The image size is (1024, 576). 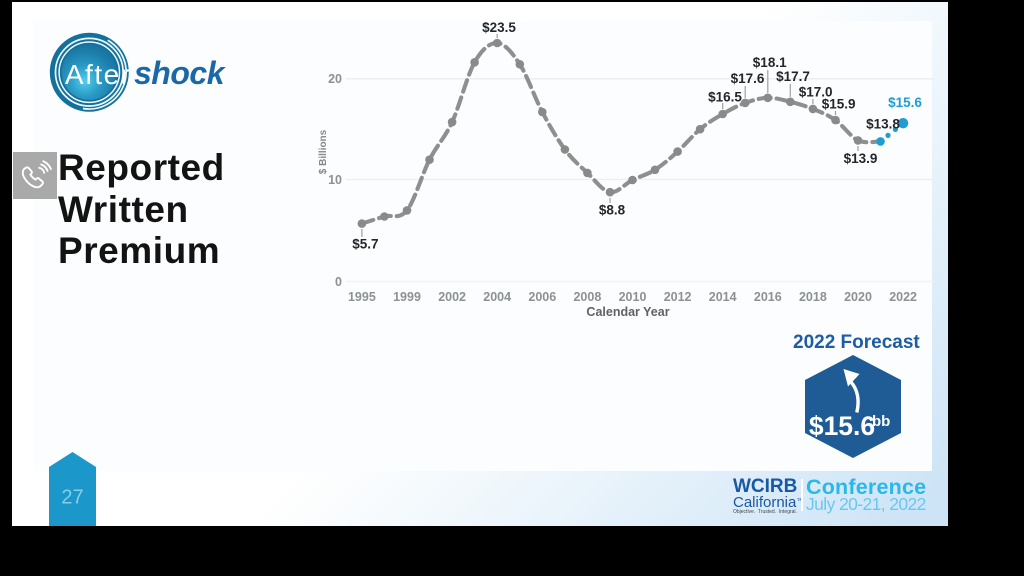 What do you see at coordinates (903, 297) in the screenshot?
I see `svg-text: 2022` at bounding box center [903, 297].